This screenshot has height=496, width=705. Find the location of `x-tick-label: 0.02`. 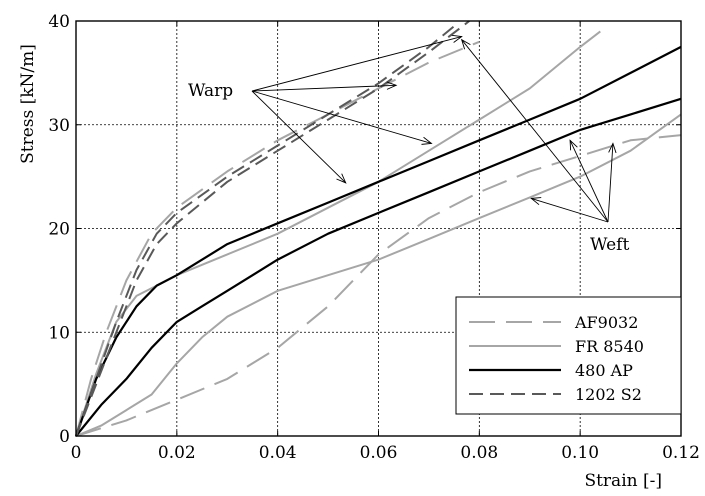

x-tick-label: 0.02 is located at coordinates (177, 453).